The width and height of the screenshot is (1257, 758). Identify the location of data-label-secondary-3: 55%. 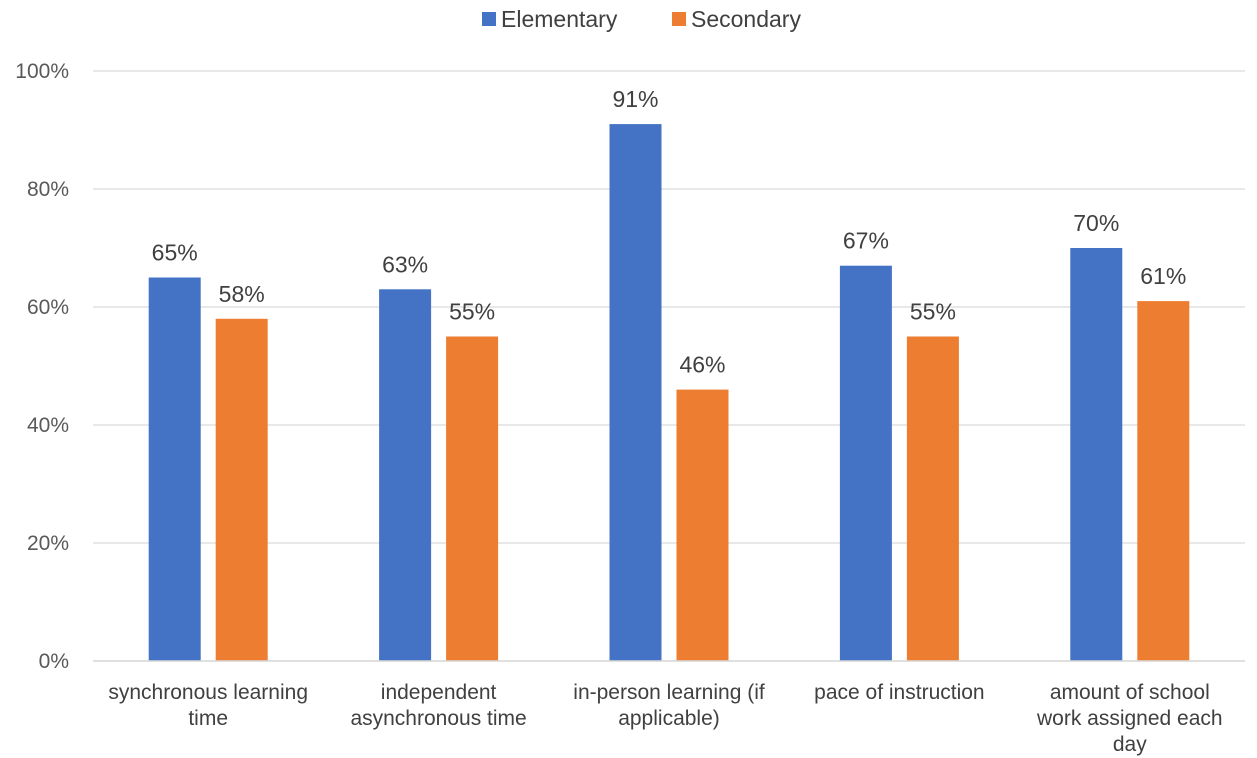
(933, 312).